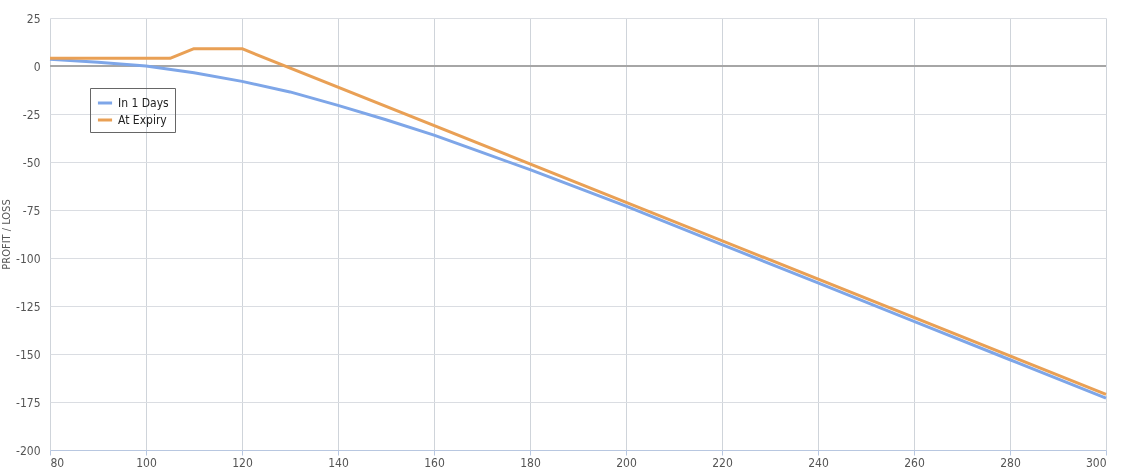 This screenshot has width=1143, height=472. What do you see at coordinates (6, 234) in the screenshot?
I see `y-axis-title: PROFIT / LOSS` at bounding box center [6, 234].